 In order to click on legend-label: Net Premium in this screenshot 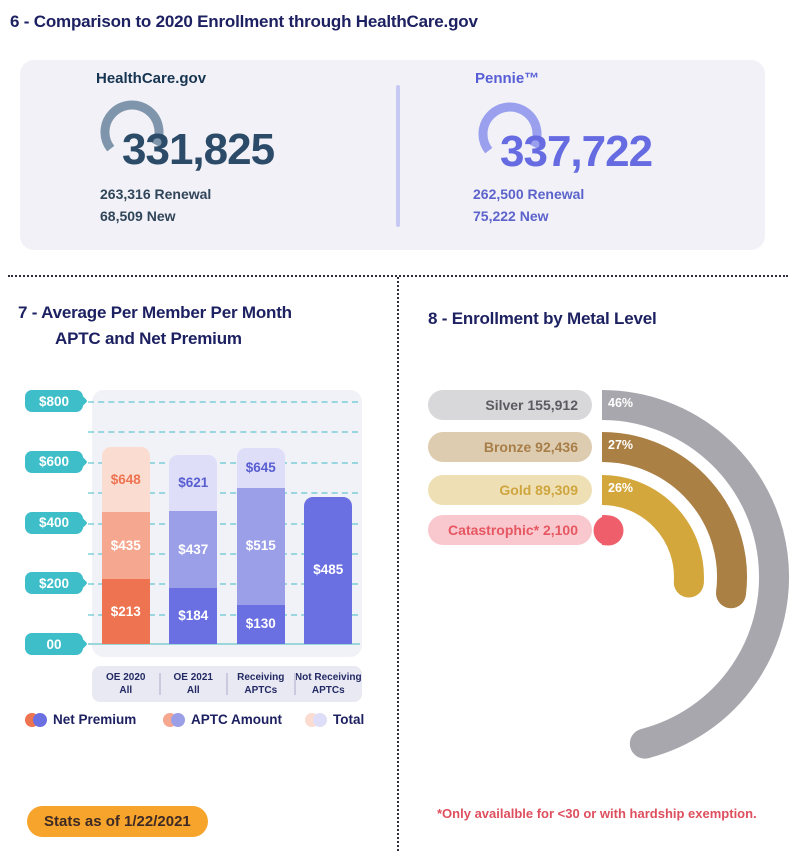, I will do `click(95, 719)`.